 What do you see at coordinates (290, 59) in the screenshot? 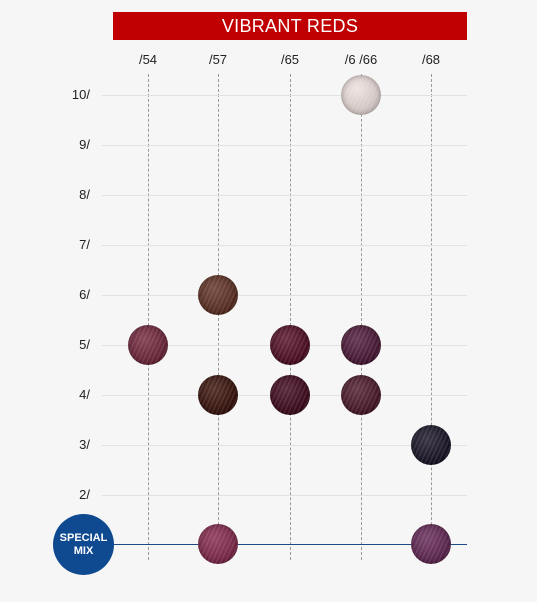
I see `column-label-65: /65` at bounding box center [290, 59].